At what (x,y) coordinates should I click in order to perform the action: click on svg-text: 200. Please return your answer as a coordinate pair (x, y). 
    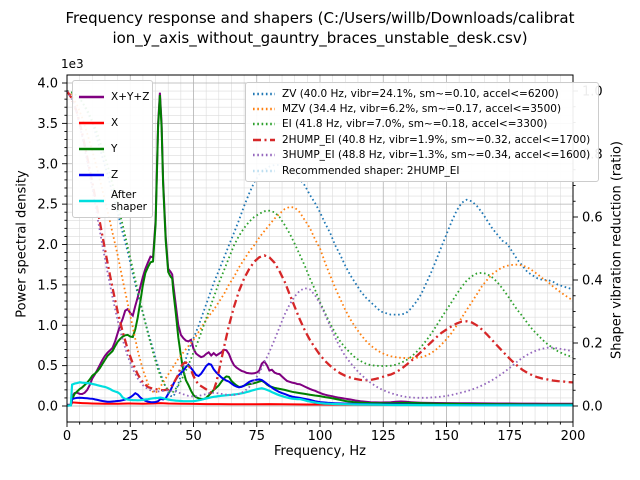
    Looking at the image, I should click on (573, 436).